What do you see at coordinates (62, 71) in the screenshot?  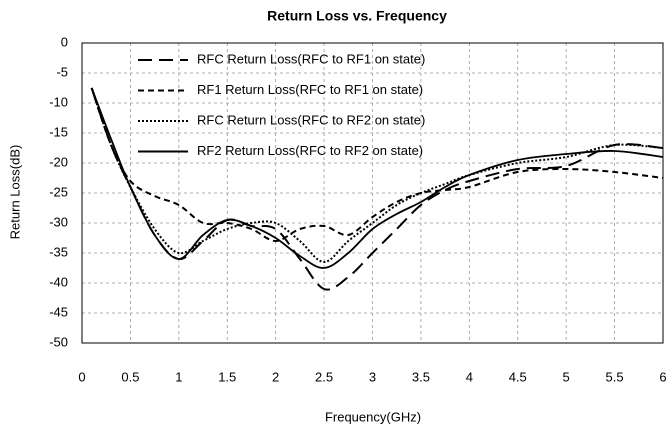 I see `y-tick-label: -5` at bounding box center [62, 71].